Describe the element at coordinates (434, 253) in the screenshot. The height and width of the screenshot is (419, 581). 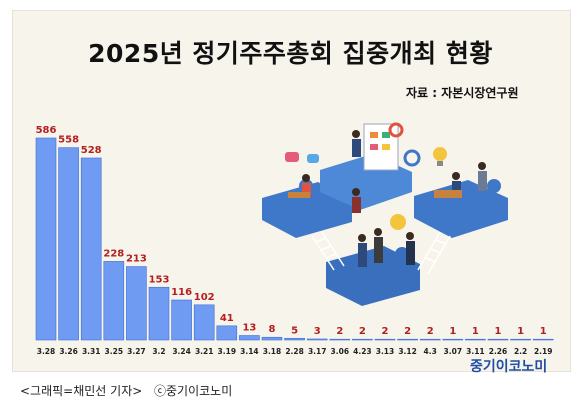
I see `ladder-right` at that location.